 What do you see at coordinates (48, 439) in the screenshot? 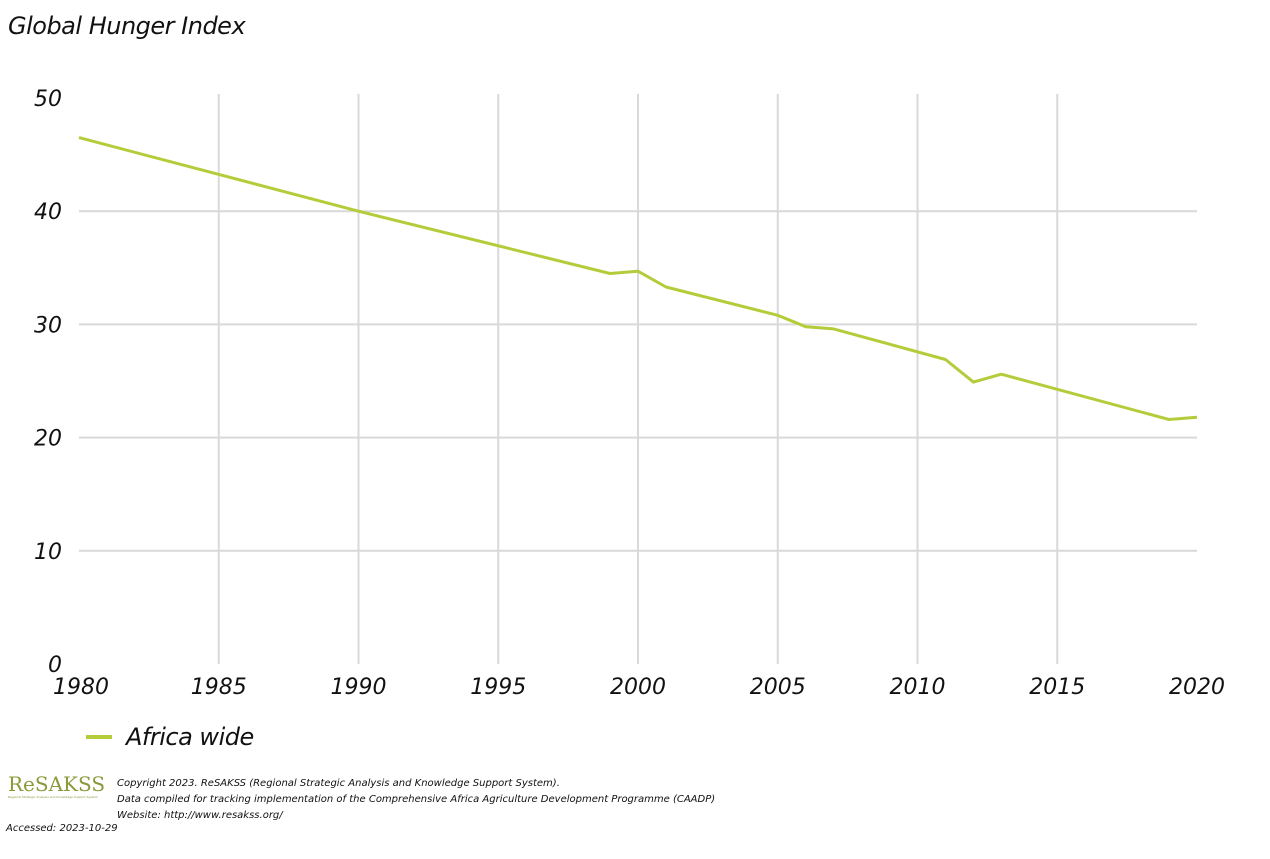
I see `y-tick-label-20: 20` at bounding box center [48, 439].